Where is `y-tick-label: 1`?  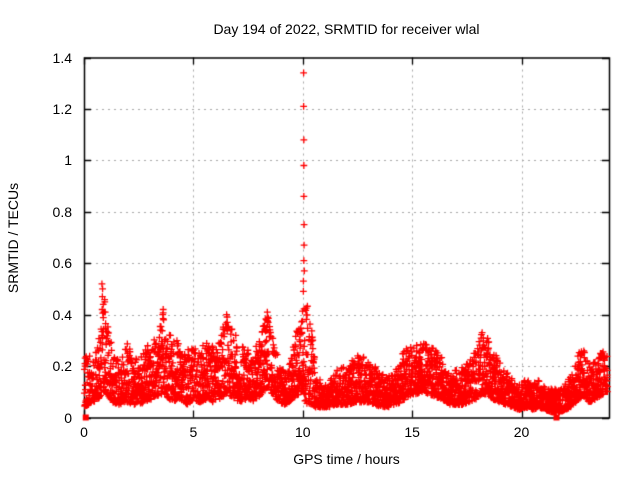 y-tick-label: 1 is located at coordinates (68, 160).